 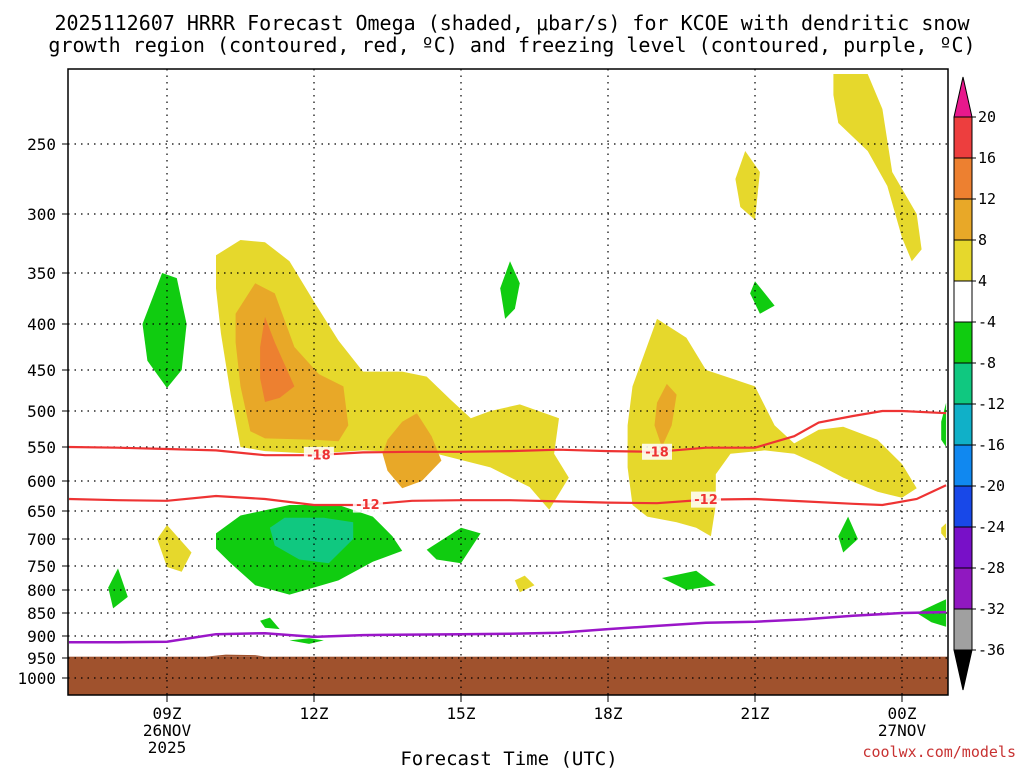 What do you see at coordinates (982, 281) in the screenshot?
I see `colorbar-label-4: 4` at bounding box center [982, 281].